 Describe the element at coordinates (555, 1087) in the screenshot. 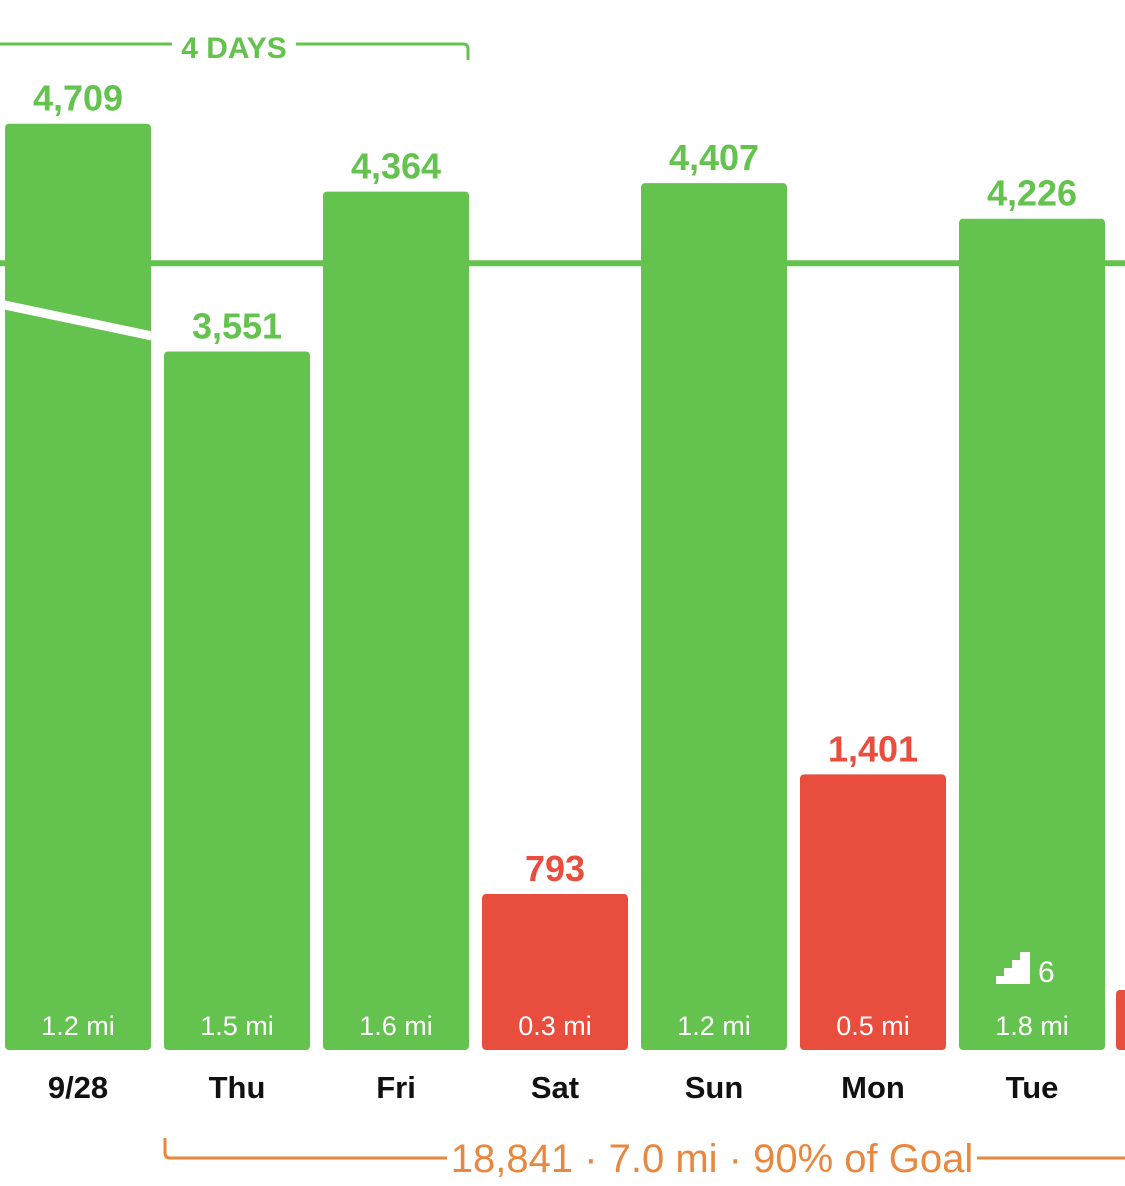

I see `x-axis-label: Sat` at that location.